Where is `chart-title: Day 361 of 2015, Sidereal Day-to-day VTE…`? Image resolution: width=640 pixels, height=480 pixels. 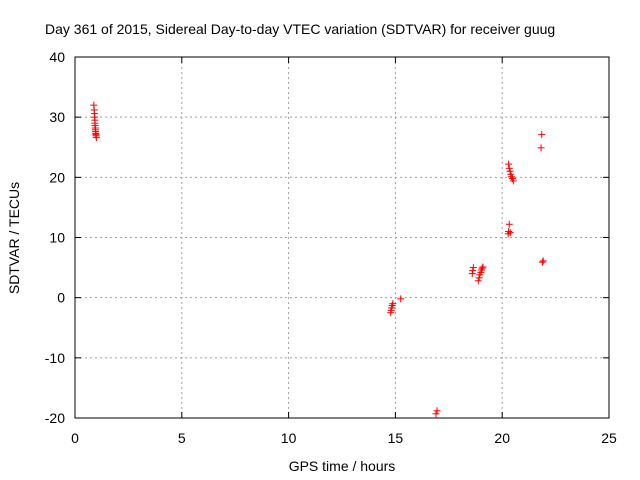 chart-title: Day 361 of 2015, Sidereal Day-to-day VTE… is located at coordinates (300, 29).